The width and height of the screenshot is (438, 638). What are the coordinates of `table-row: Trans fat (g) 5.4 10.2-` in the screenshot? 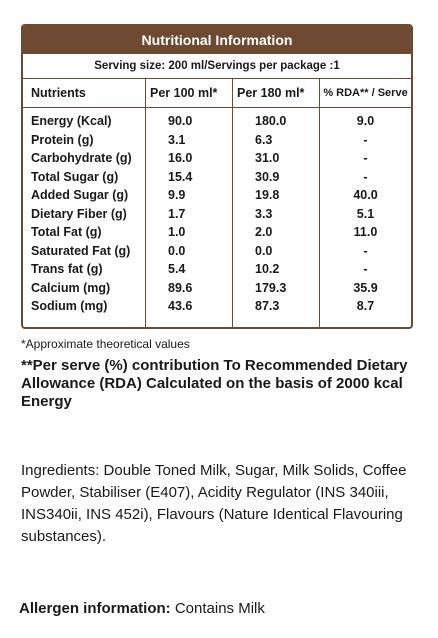 It's located at (217, 269).